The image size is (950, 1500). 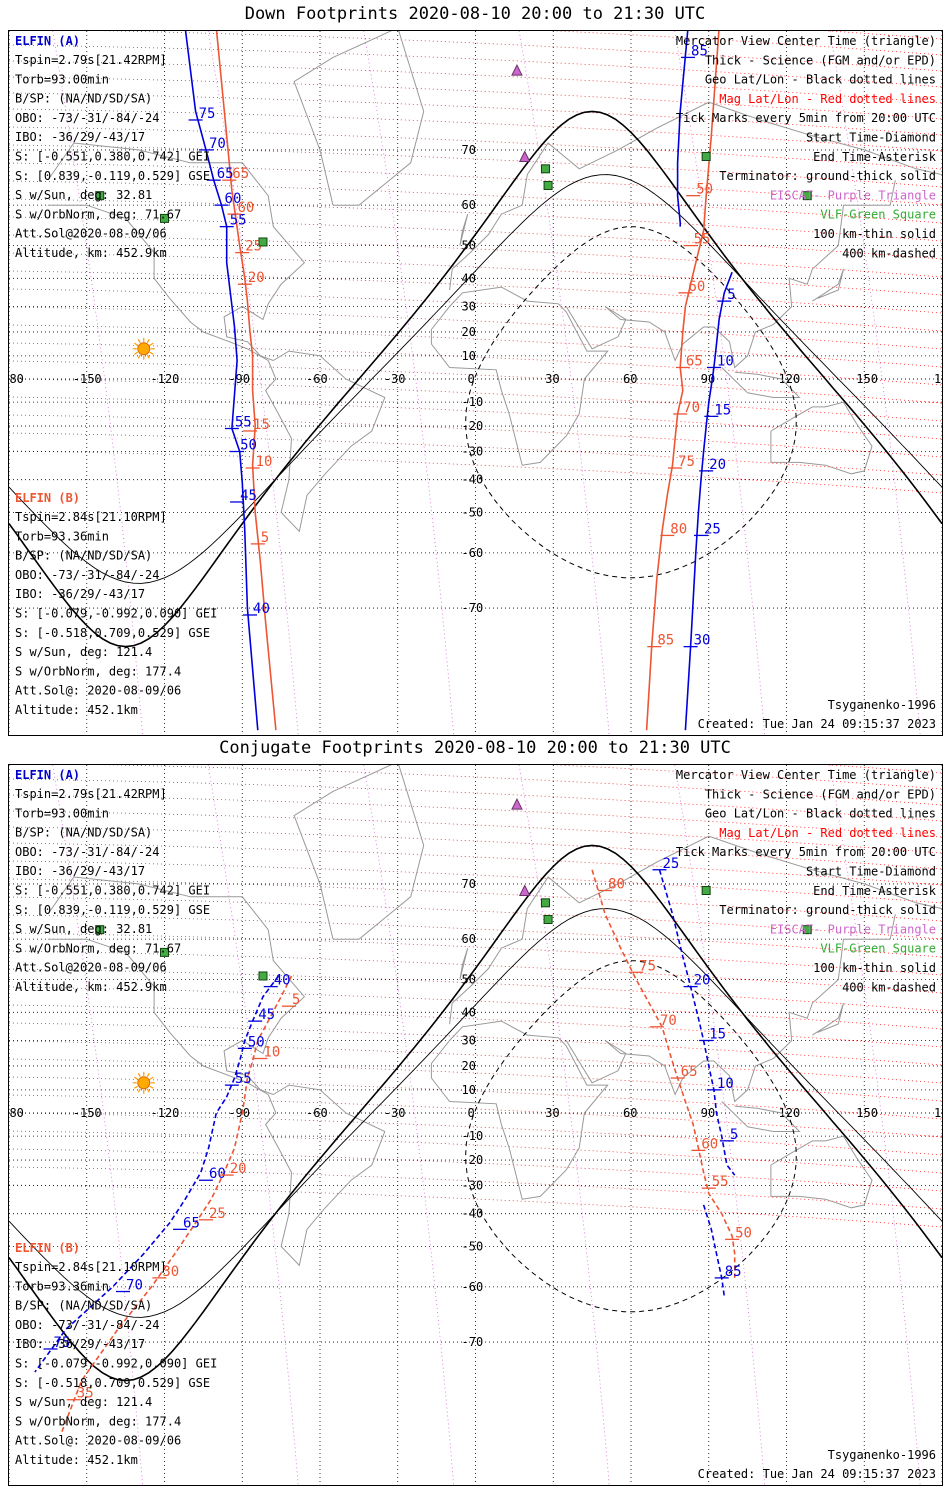 I want to click on lat-tick-label: -10, so click(x=473, y=402).